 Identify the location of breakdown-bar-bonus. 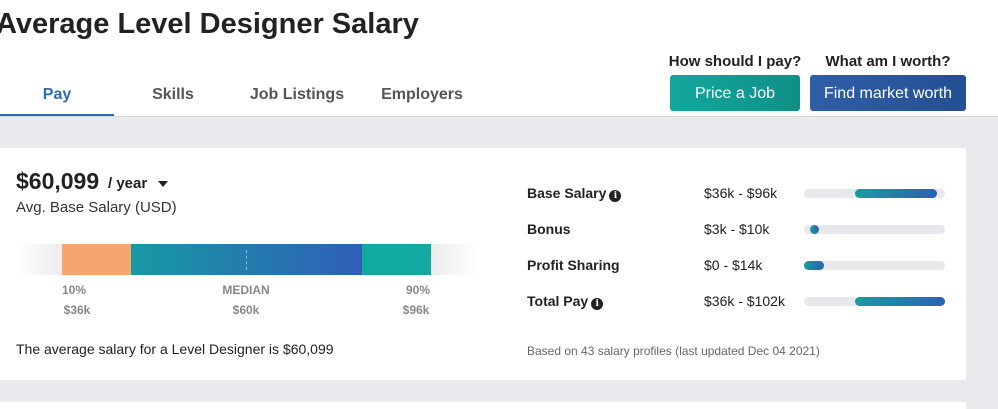
(874, 229).